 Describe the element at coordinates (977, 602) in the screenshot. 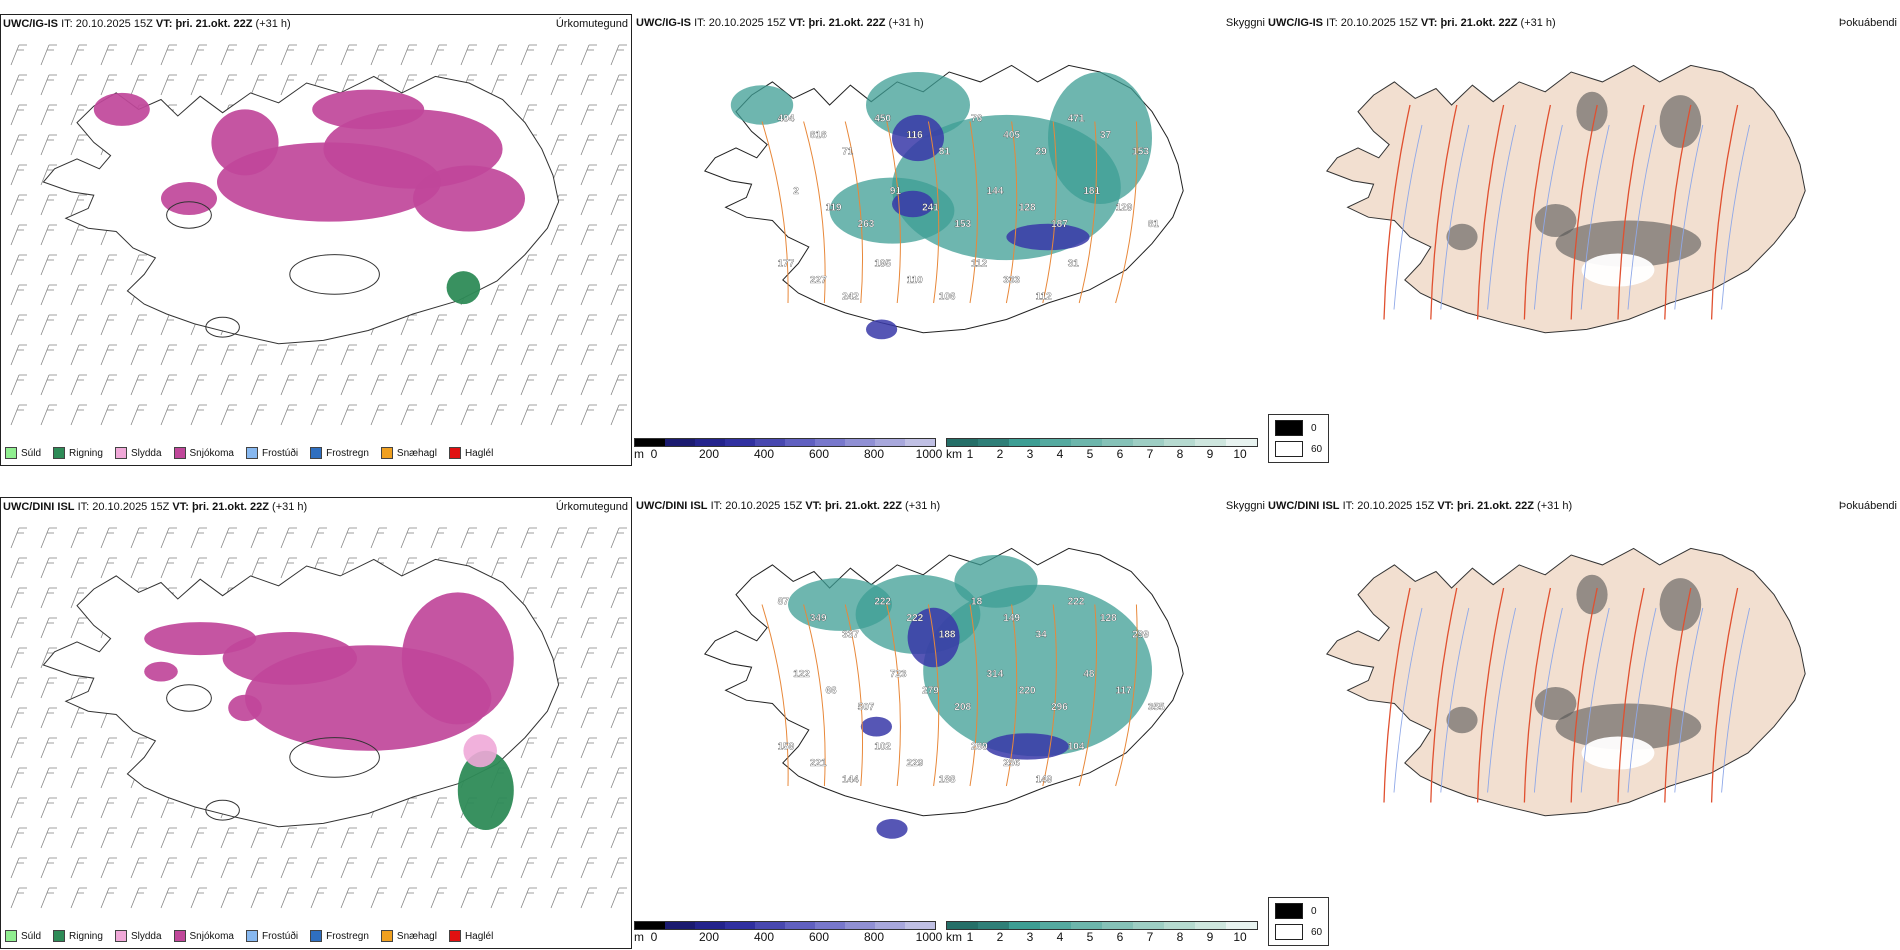

I see `ceiling-label: 18` at that location.